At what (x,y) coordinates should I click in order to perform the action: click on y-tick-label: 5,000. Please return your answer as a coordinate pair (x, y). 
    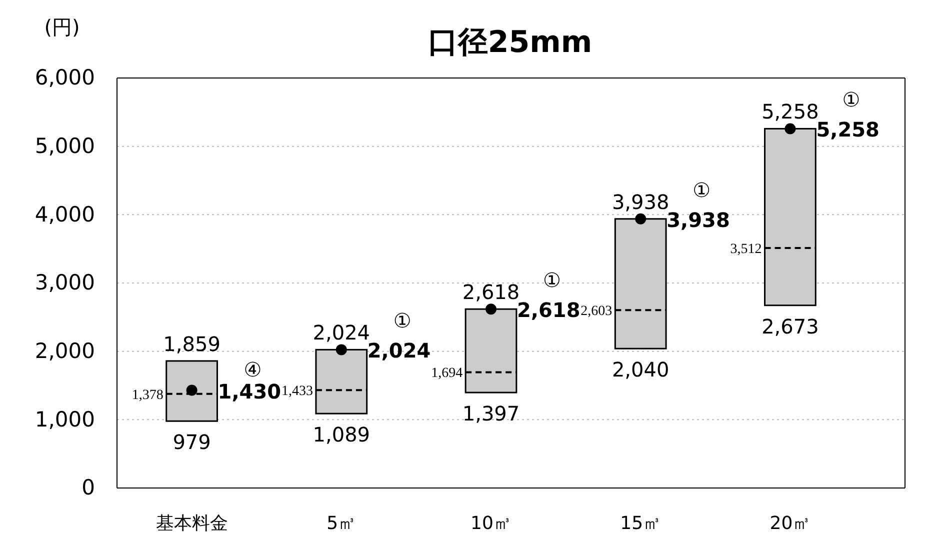
    Looking at the image, I should click on (64, 146).